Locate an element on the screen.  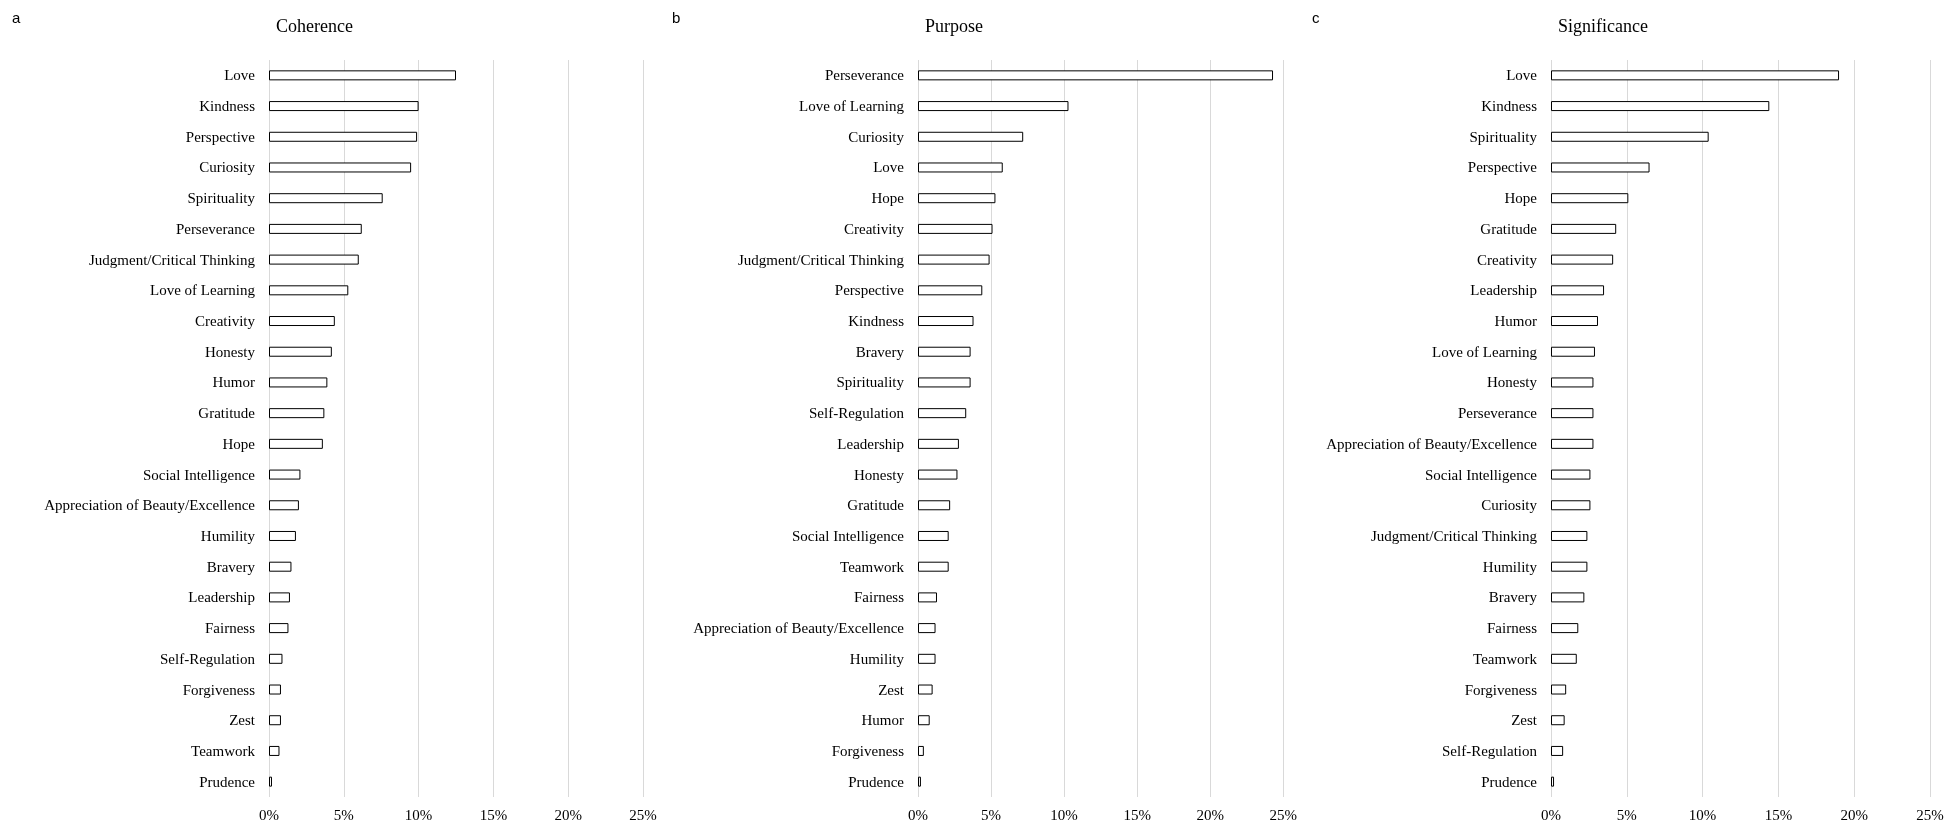
text: b is located at coordinates (676, 17).